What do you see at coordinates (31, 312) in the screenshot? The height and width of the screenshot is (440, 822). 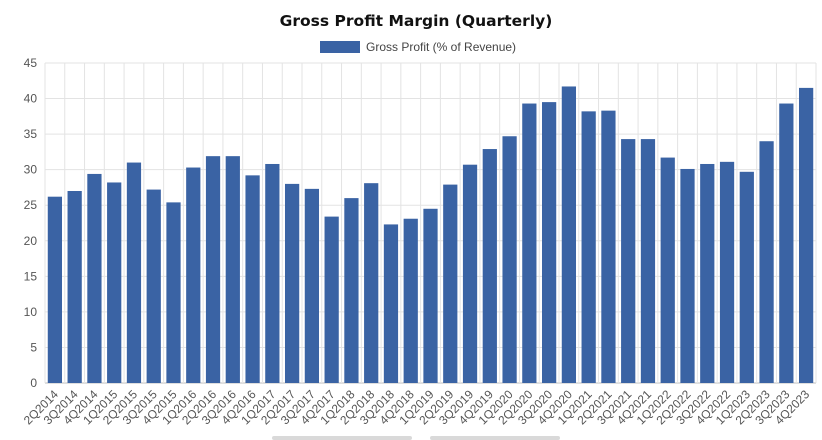 I see `y-tick-label: 10` at bounding box center [31, 312].